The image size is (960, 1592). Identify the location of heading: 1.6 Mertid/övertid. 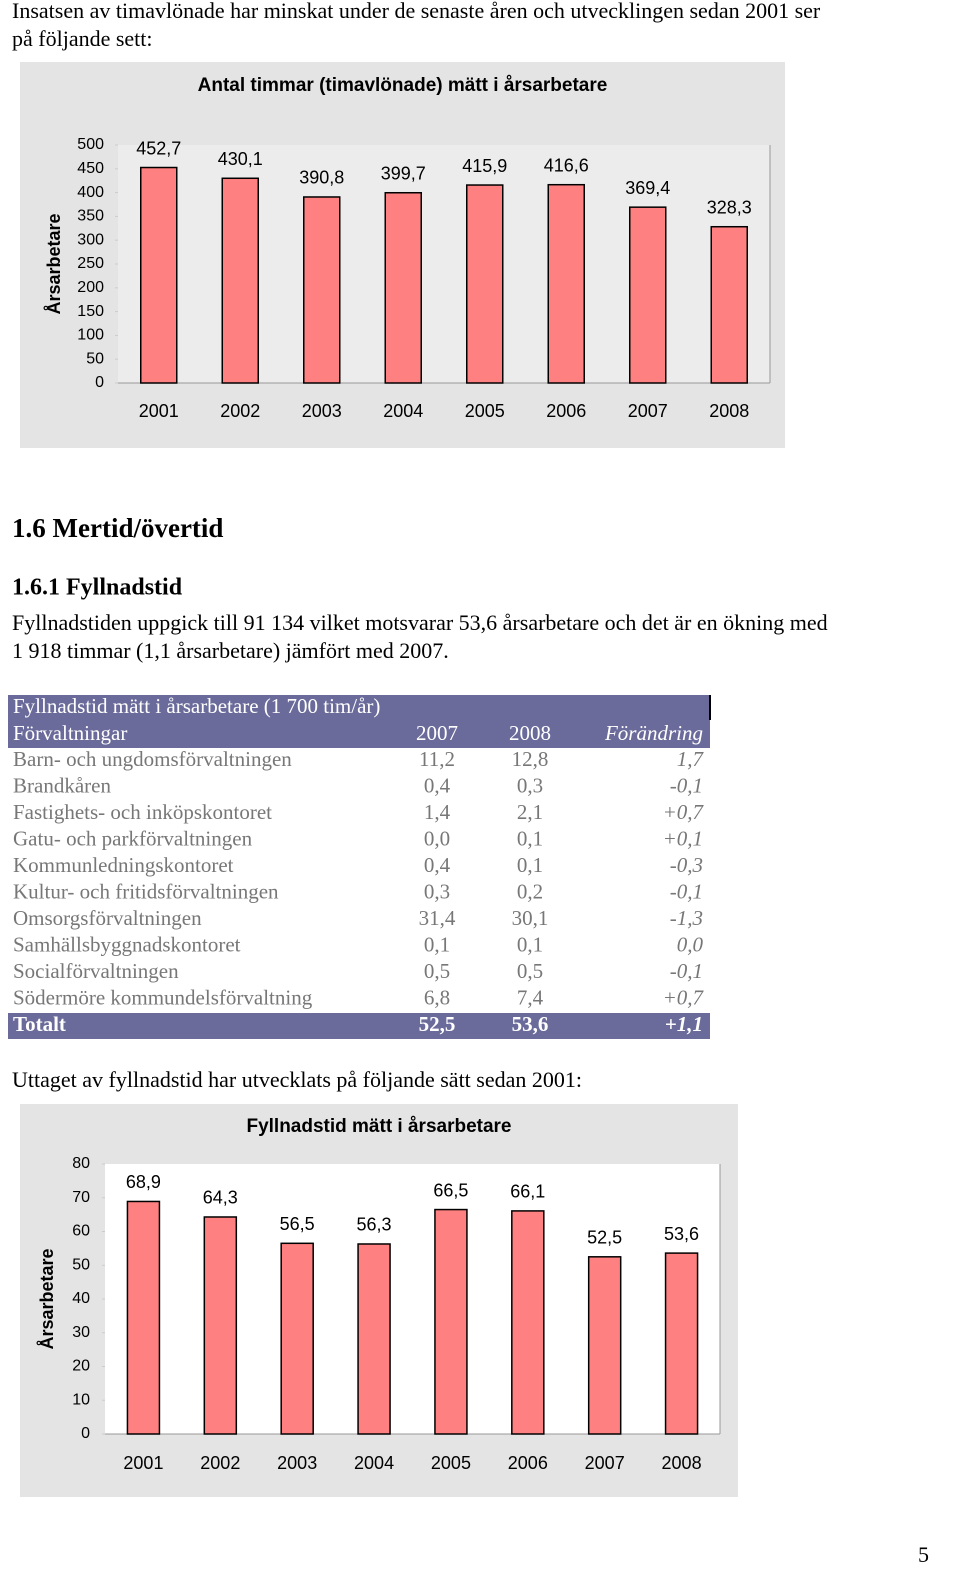
(117, 528).